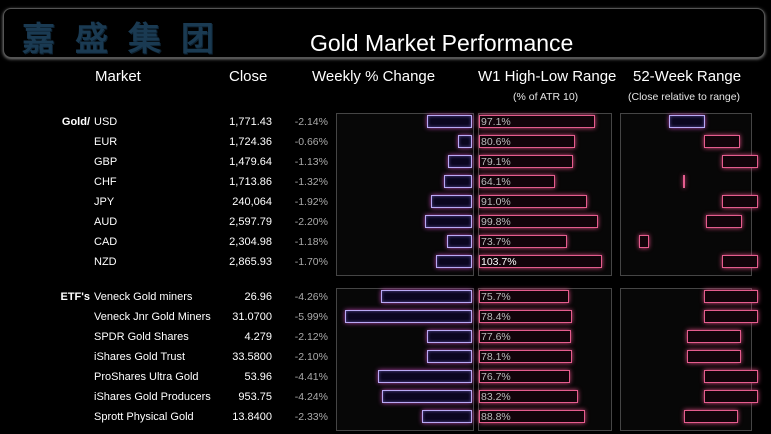 Image resolution: width=771 pixels, height=434 pixels. Describe the element at coordinates (104, 202) in the screenshot. I see `market-name: JPY` at that location.